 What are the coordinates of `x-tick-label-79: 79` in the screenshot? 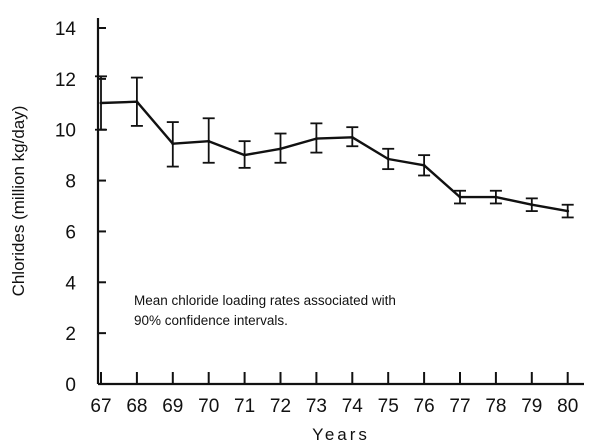 It's located at (531, 406).